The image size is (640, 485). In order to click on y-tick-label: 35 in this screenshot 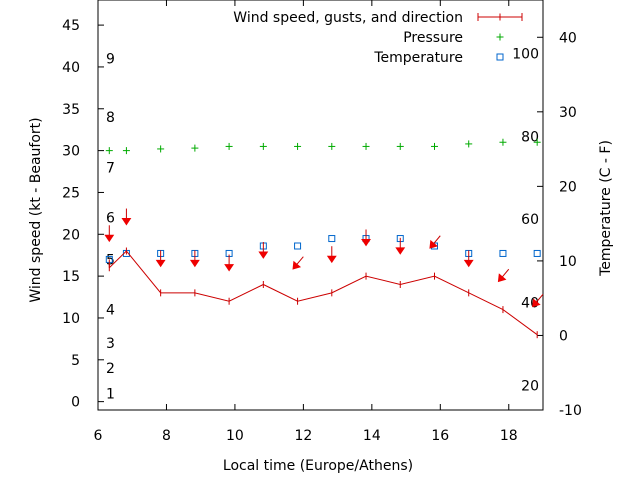, I will do `click(71, 110)`.